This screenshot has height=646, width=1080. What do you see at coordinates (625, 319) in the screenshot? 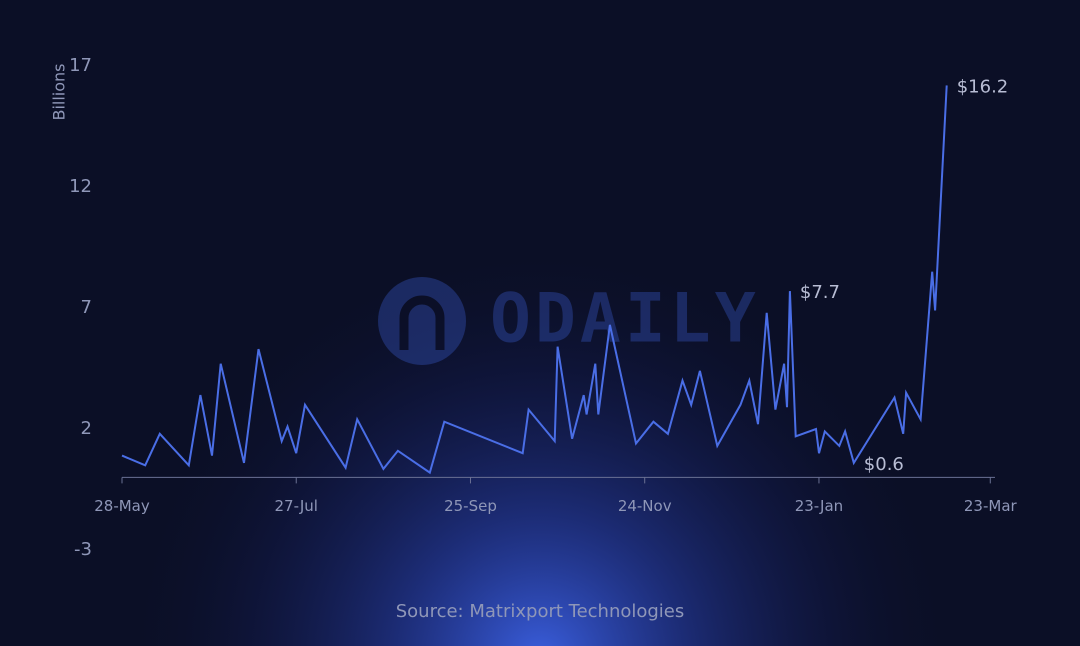
I see `watermark-text: ODAILY` at bounding box center [625, 319].